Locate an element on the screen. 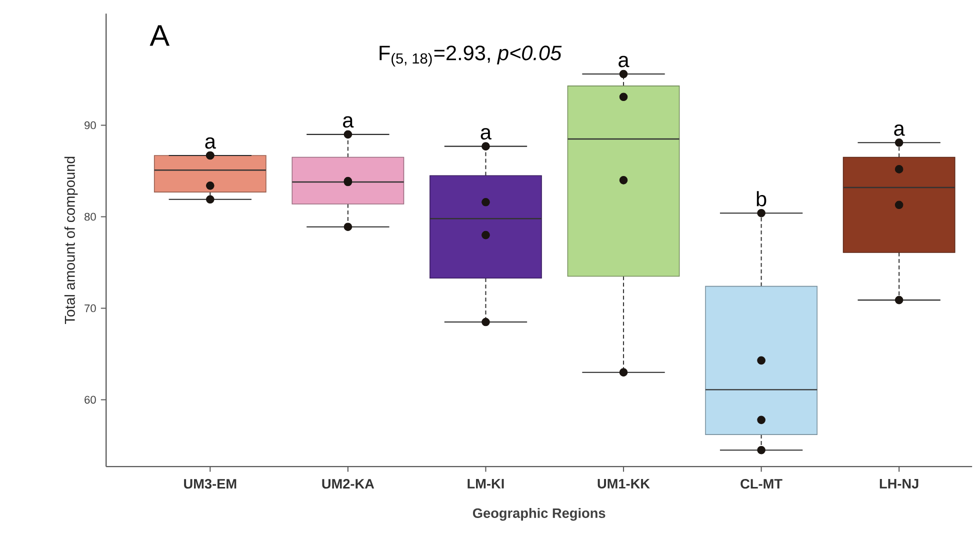 The image size is (975, 540). y-tick-label: 70 is located at coordinates (90, 308).